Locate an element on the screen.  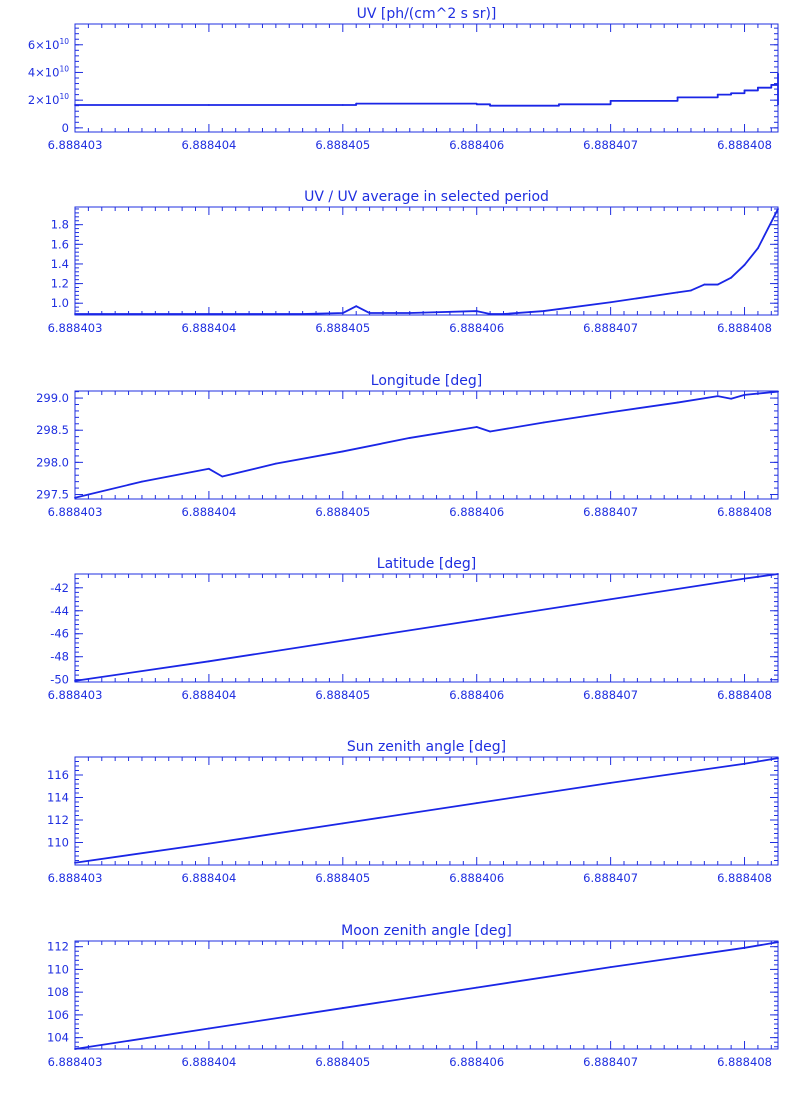
y-tick-label: -46 is located at coordinates (59, 634).